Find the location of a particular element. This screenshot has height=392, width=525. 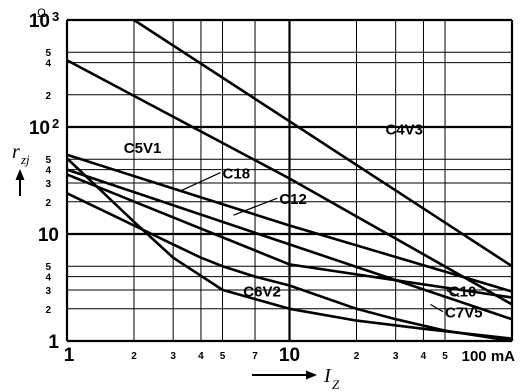

y-tick-label-sup-1000: 3 is located at coordinates (55, 16).